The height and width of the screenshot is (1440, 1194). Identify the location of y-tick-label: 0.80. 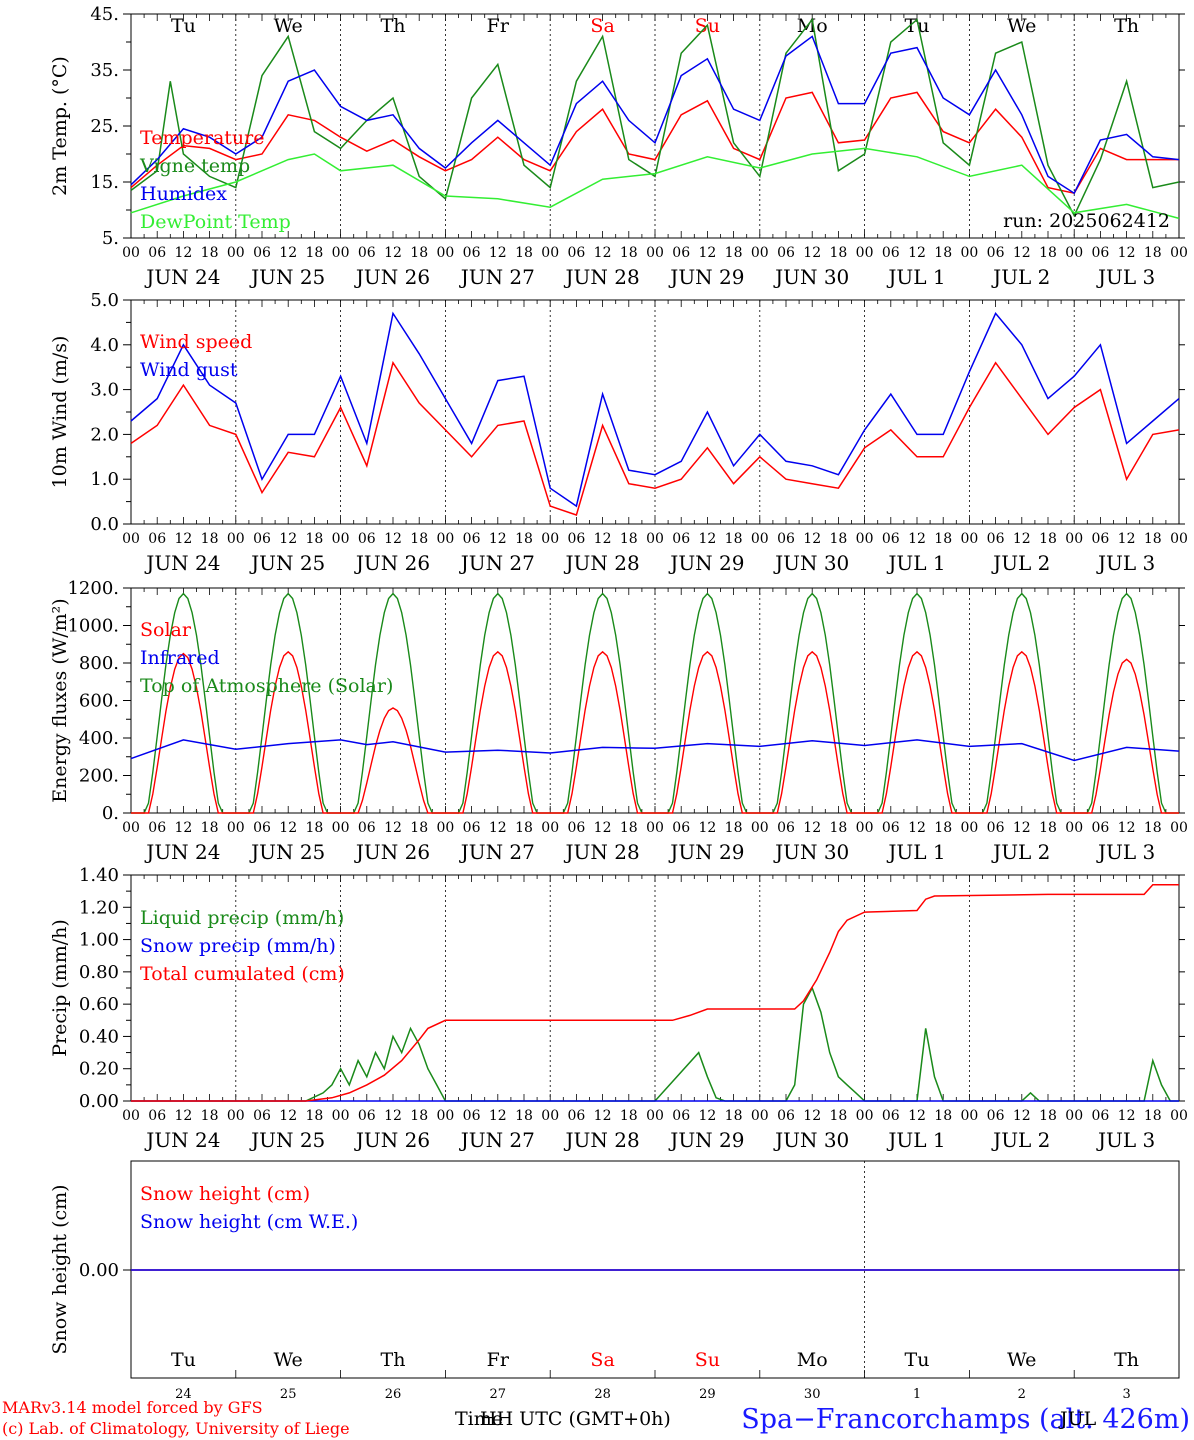
(99, 972).